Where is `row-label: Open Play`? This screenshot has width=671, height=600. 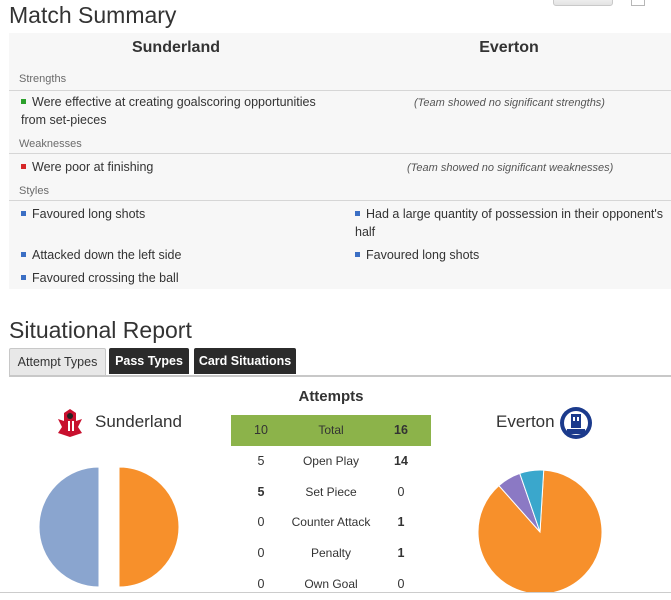
row-label: Open Play is located at coordinates (331, 461).